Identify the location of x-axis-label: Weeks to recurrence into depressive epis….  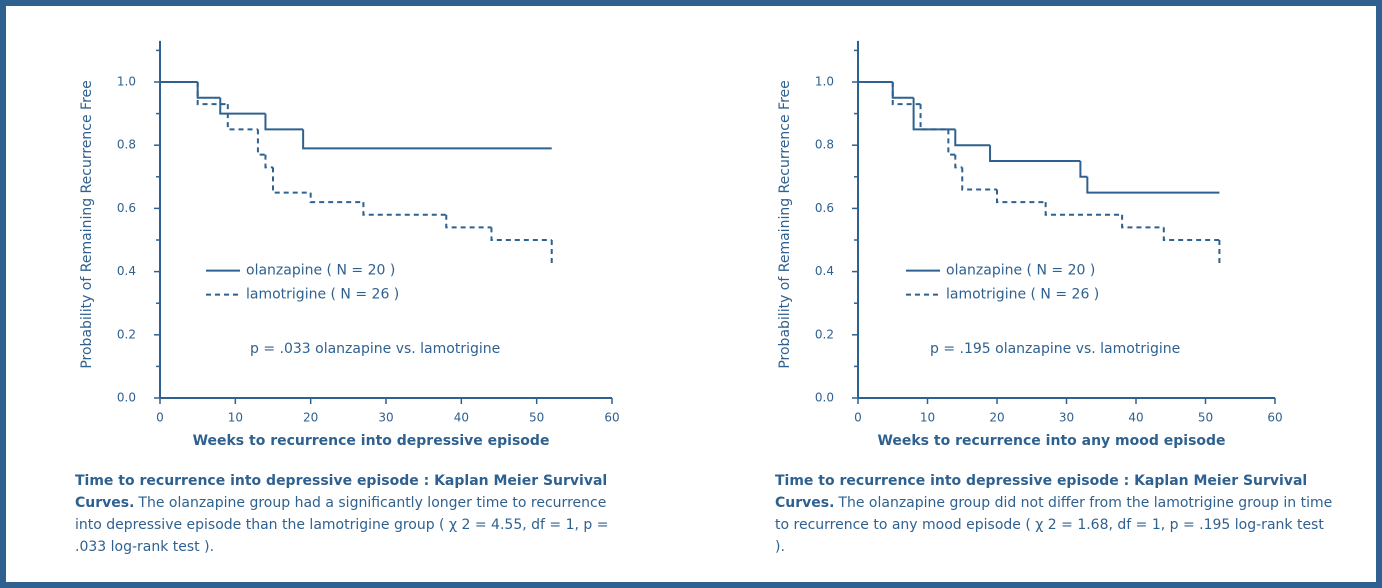
(371, 441).